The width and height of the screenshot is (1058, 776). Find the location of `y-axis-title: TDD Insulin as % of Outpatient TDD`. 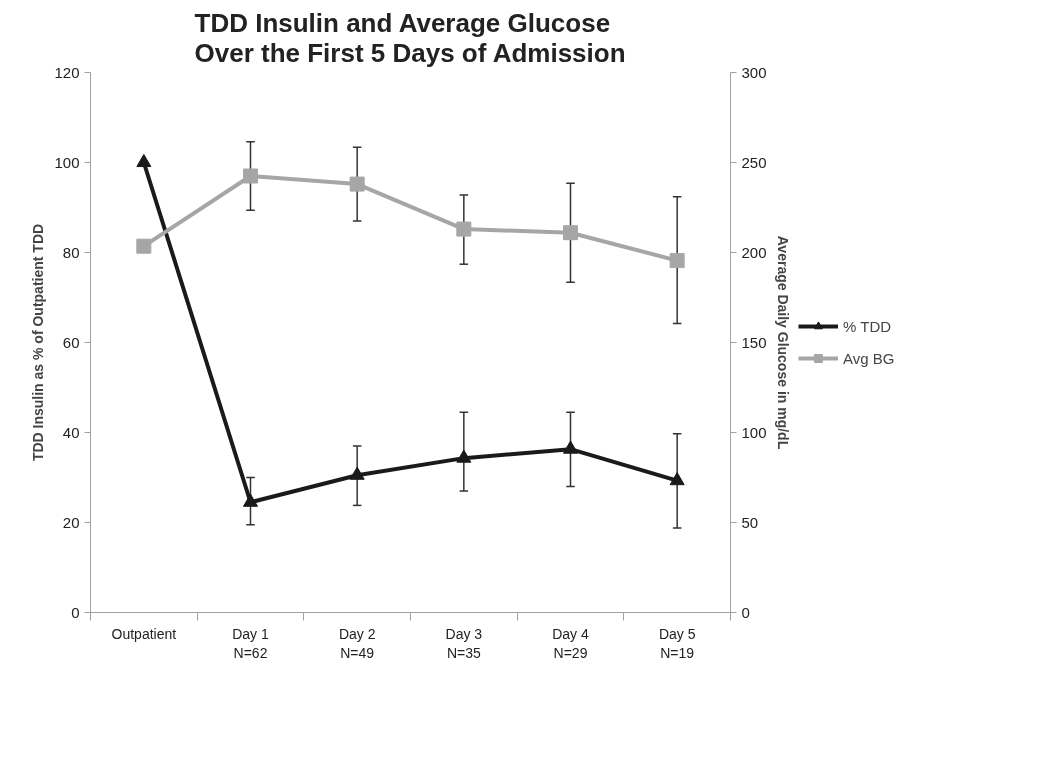

y-axis-title: TDD Insulin as % of Outpatient TDD is located at coordinates (38, 342).